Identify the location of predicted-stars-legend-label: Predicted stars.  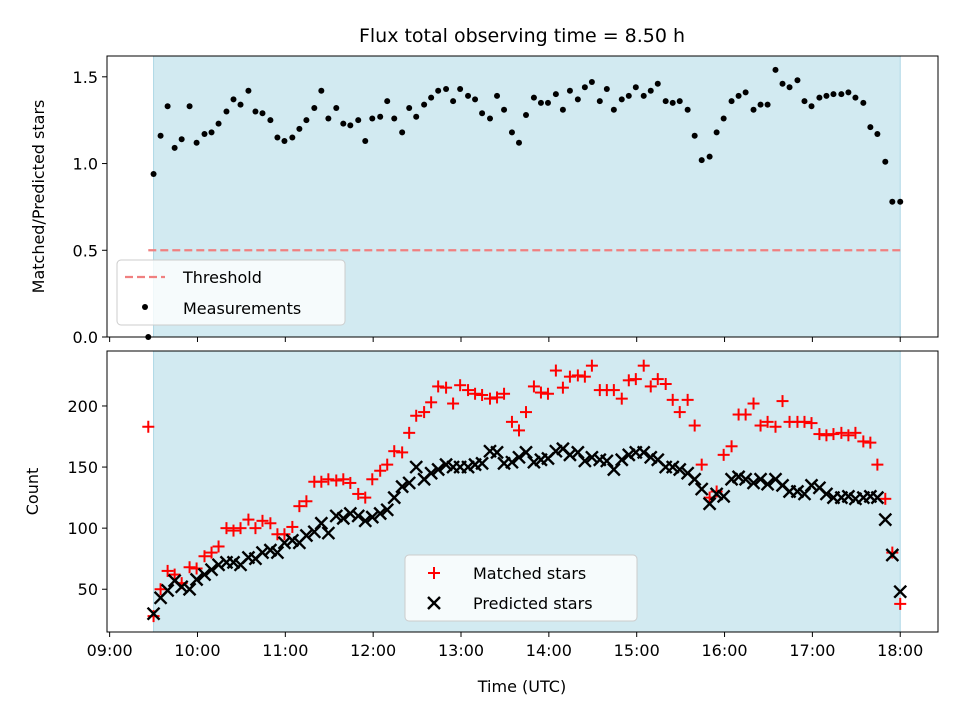
(533, 603).